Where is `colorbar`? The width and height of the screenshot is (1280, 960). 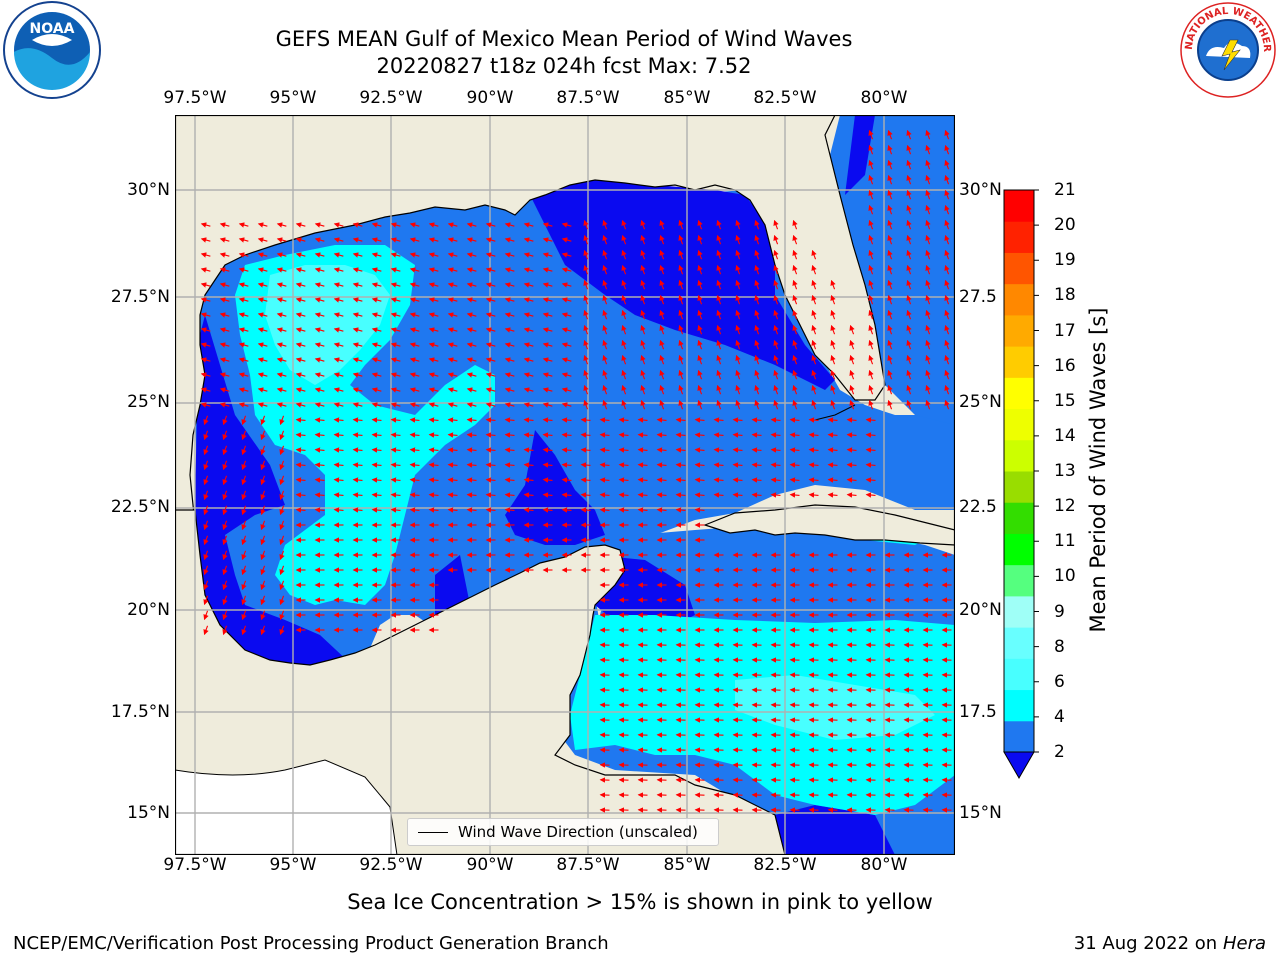
colorbar is located at coordinates (1021, 484).